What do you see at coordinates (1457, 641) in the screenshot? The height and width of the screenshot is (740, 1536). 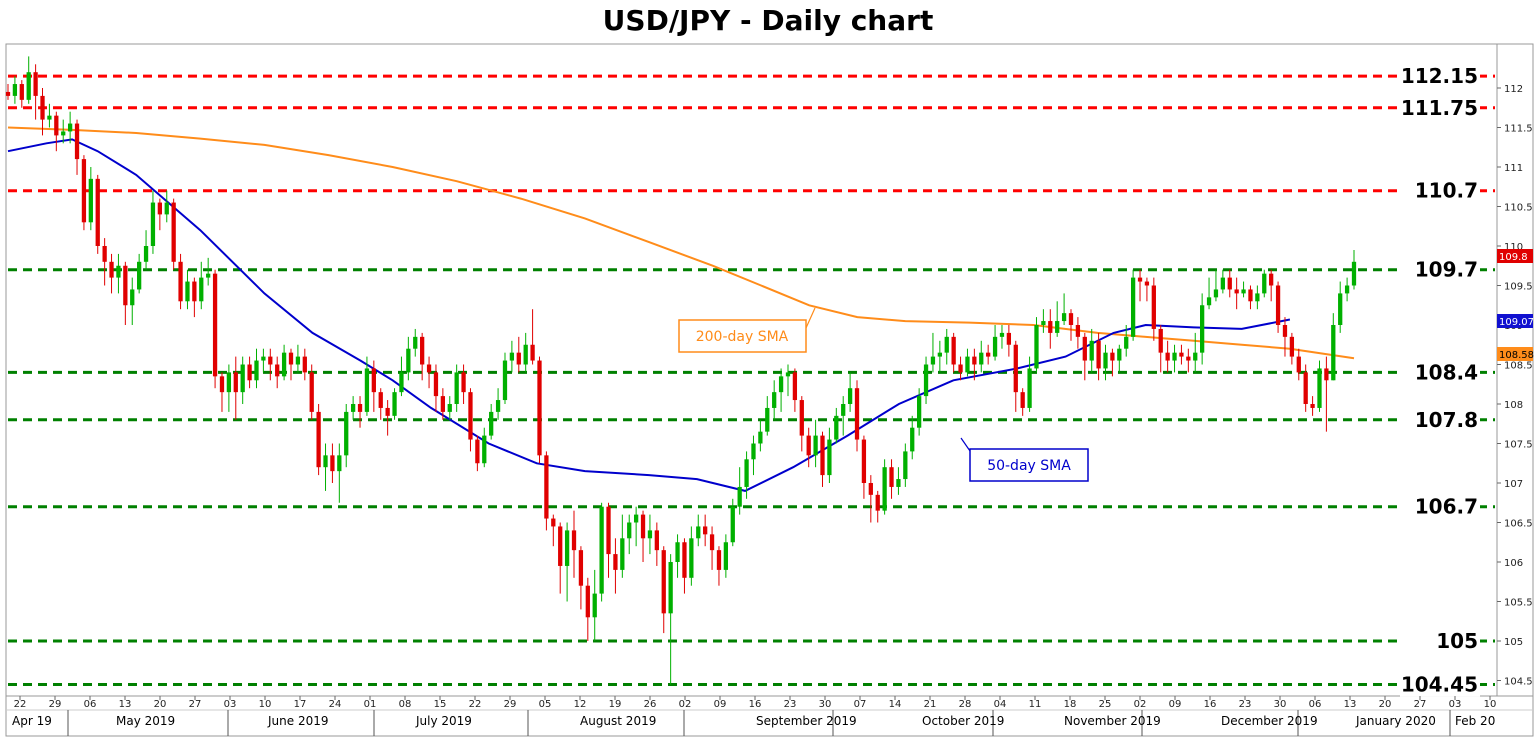 I see `level-label: 105` at bounding box center [1457, 641].